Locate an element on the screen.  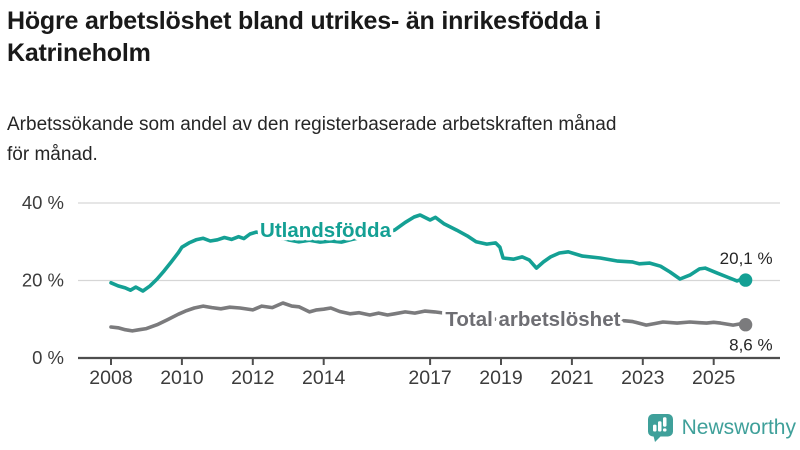
series-label-0: Utlandsfödda is located at coordinates (326, 230).